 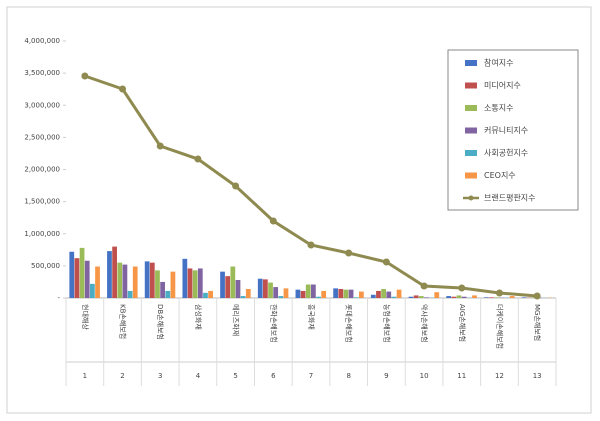 What do you see at coordinates (349, 323) in the screenshot?
I see `x-tick-label: 롯데손해보험` at bounding box center [349, 323].